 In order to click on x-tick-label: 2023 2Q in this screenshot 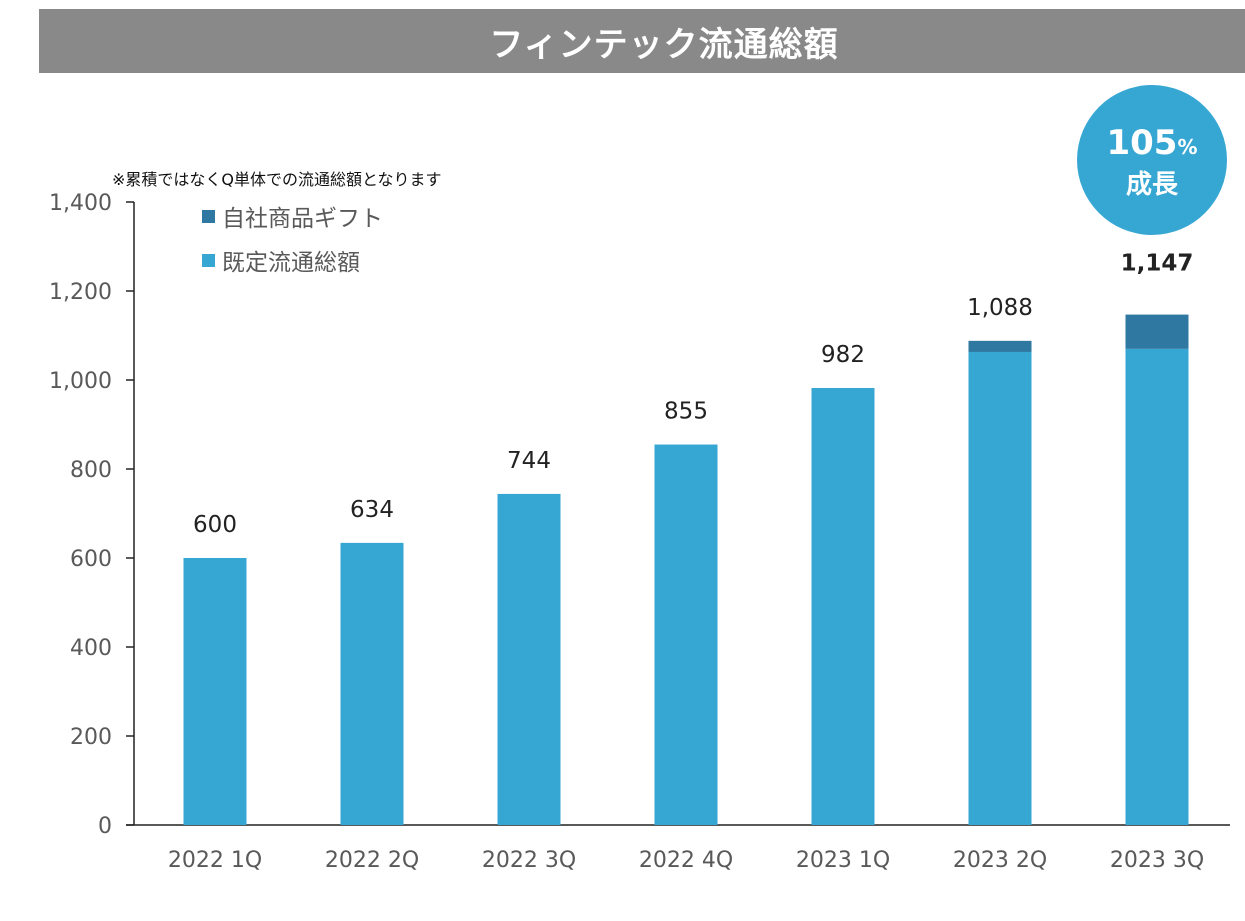, I will do `click(1000, 860)`.